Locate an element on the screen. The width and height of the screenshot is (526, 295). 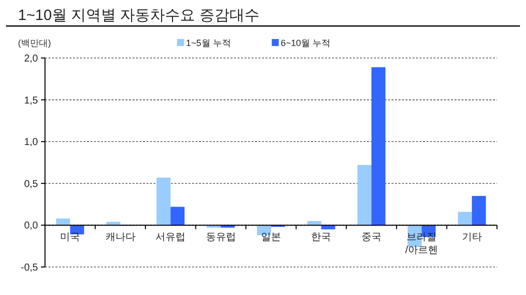
x-tick-label: 브라질 /아르헨 is located at coordinates (421, 244).